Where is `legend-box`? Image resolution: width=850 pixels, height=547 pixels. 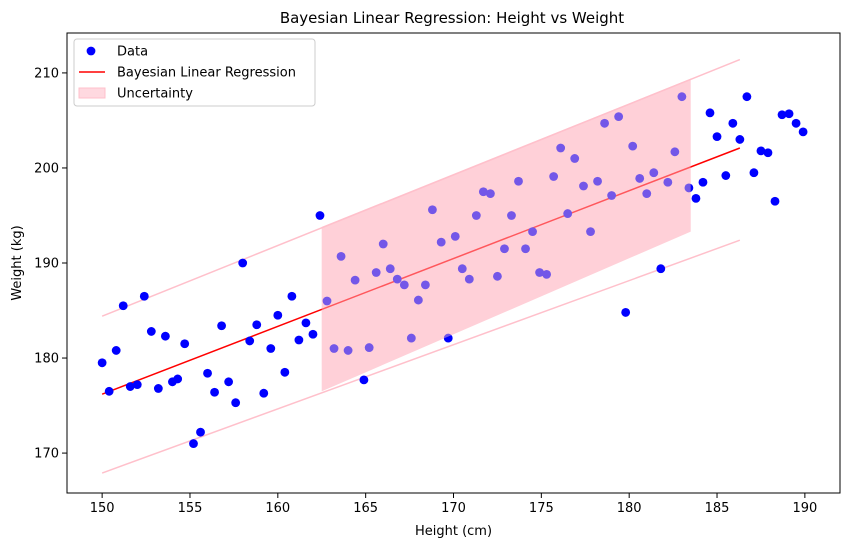 legend-box is located at coordinates (194, 72).